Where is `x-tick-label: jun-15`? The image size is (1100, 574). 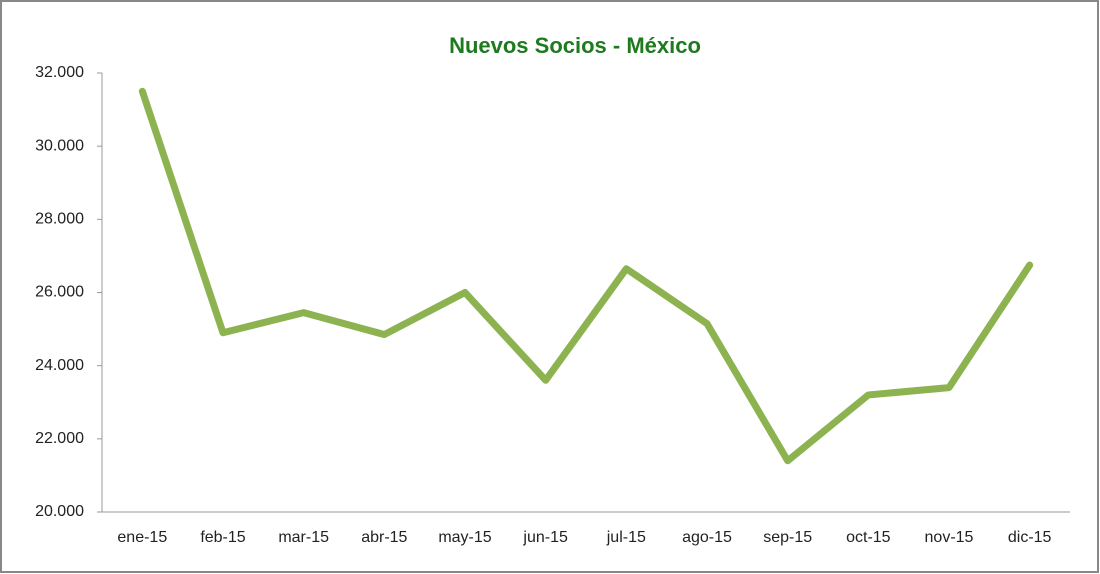 x-tick-label: jun-15 is located at coordinates (545, 537).